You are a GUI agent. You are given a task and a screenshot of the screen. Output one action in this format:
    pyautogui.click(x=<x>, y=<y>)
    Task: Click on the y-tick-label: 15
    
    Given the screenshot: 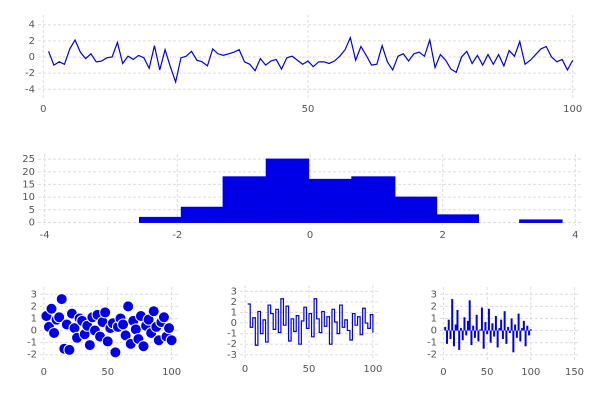 What is the action you would take?
    pyautogui.click(x=28, y=184)
    